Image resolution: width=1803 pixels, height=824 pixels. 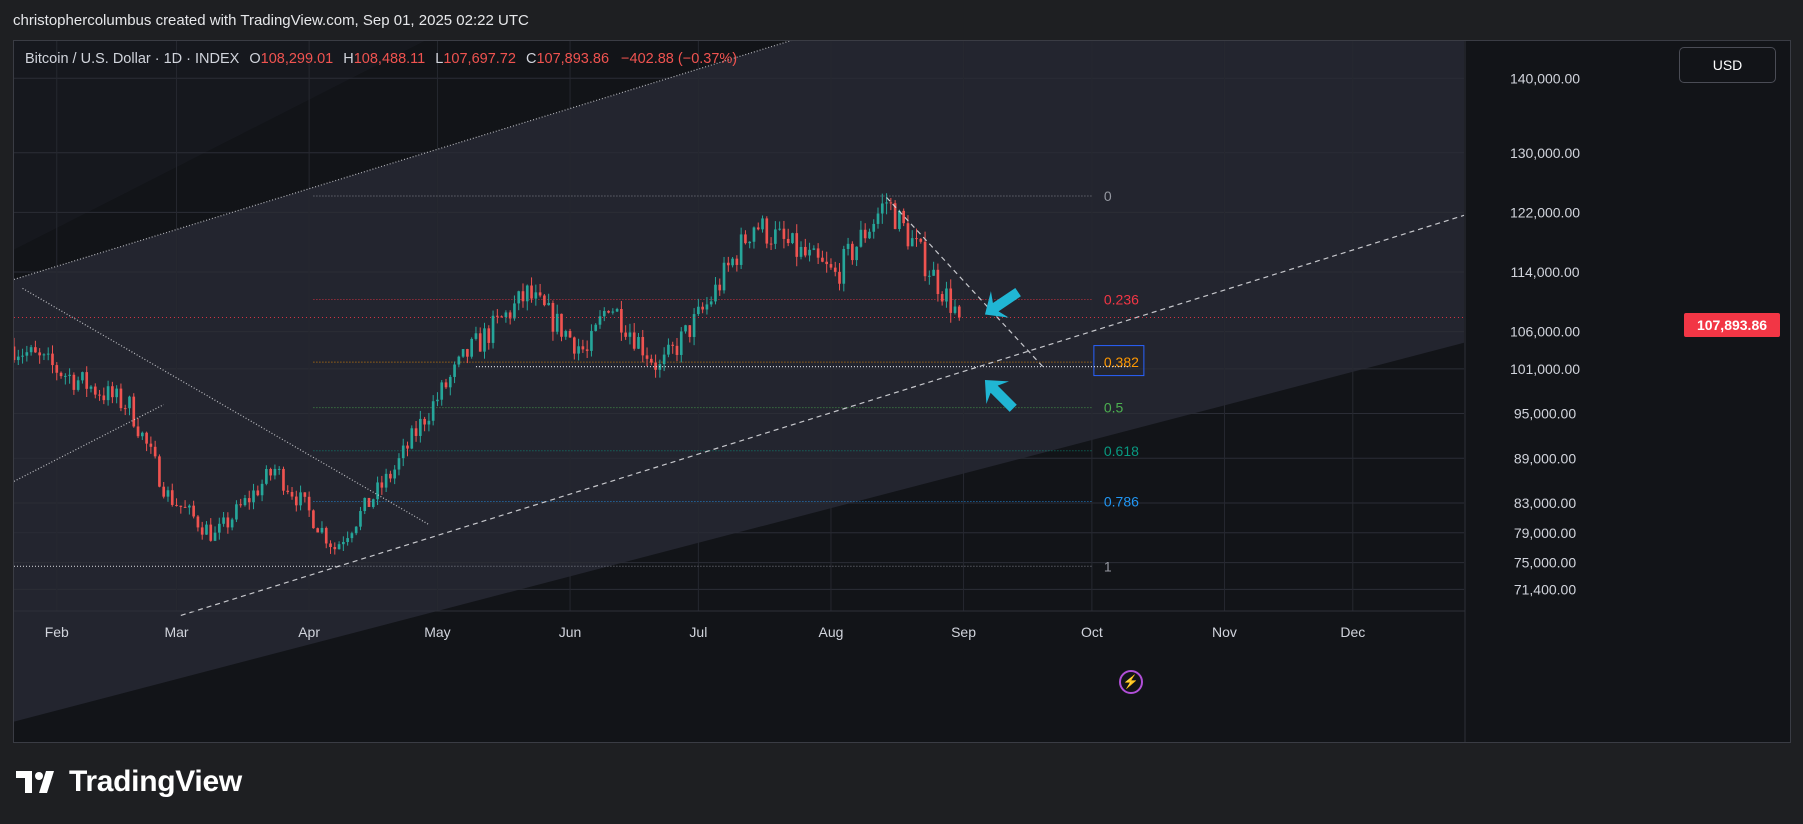 What do you see at coordinates (1002, 302) in the screenshot?
I see `arrow-icon` at bounding box center [1002, 302].